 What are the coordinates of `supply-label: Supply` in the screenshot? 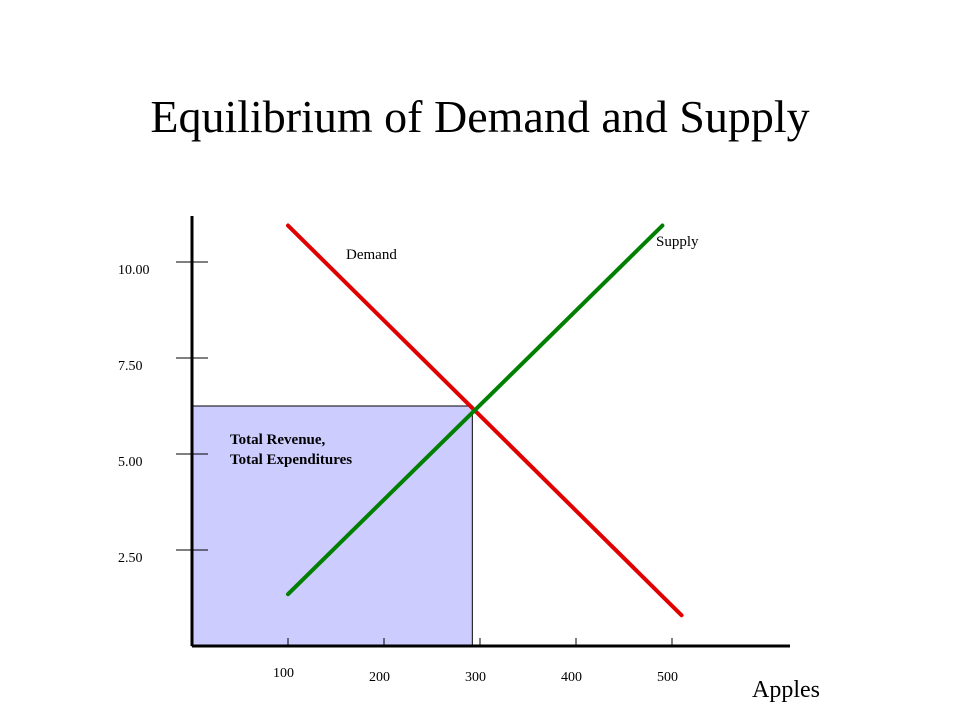 It's located at (677, 242).